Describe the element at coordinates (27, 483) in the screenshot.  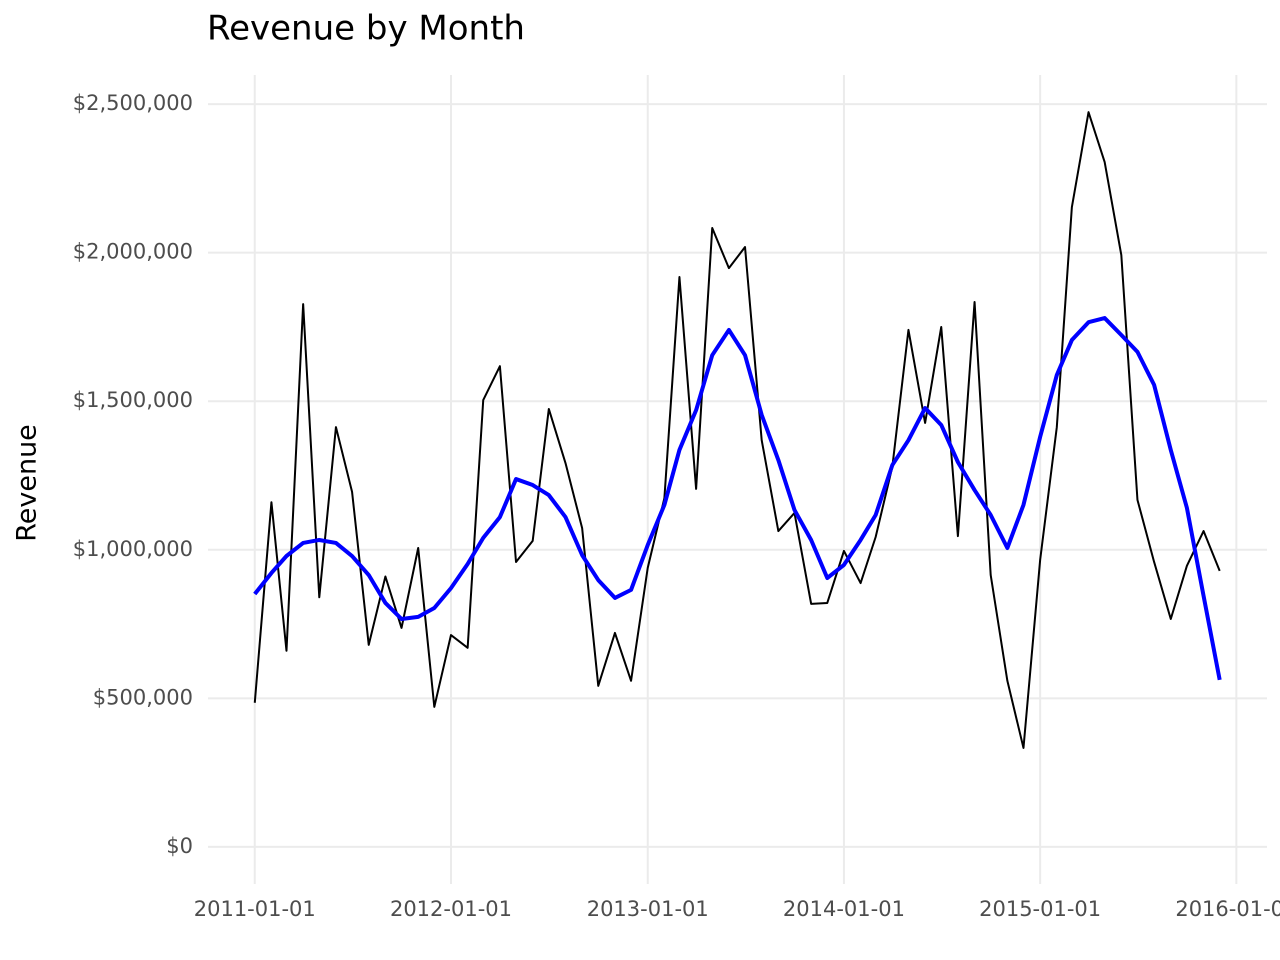
I see `y-axis-label: Revenue` at that location.